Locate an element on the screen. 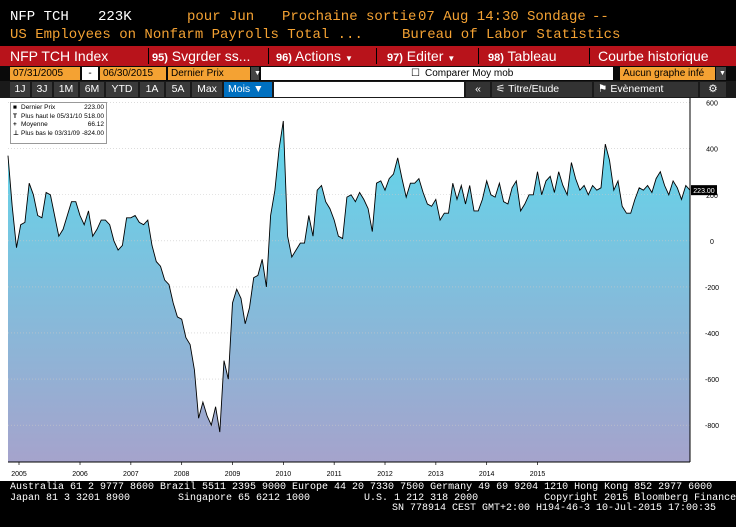 The image size is (736, 527). x-tick-label: 2010 is located at coordinates (284, 474).